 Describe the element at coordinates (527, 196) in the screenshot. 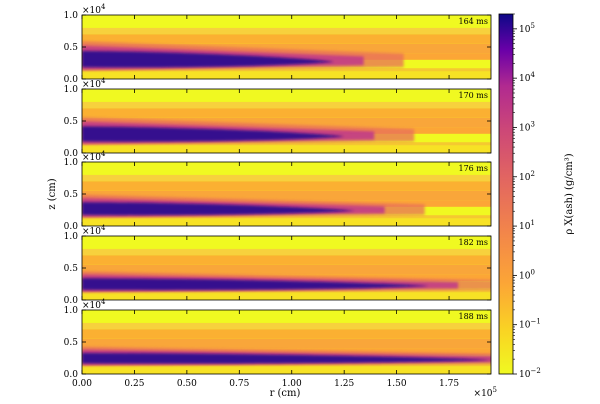

I see `colorbar-ticks: 10⁻² 10⁻¹ 10⁰ 10¹ 10² 10³ 10⁴ 10⁵` at that location.